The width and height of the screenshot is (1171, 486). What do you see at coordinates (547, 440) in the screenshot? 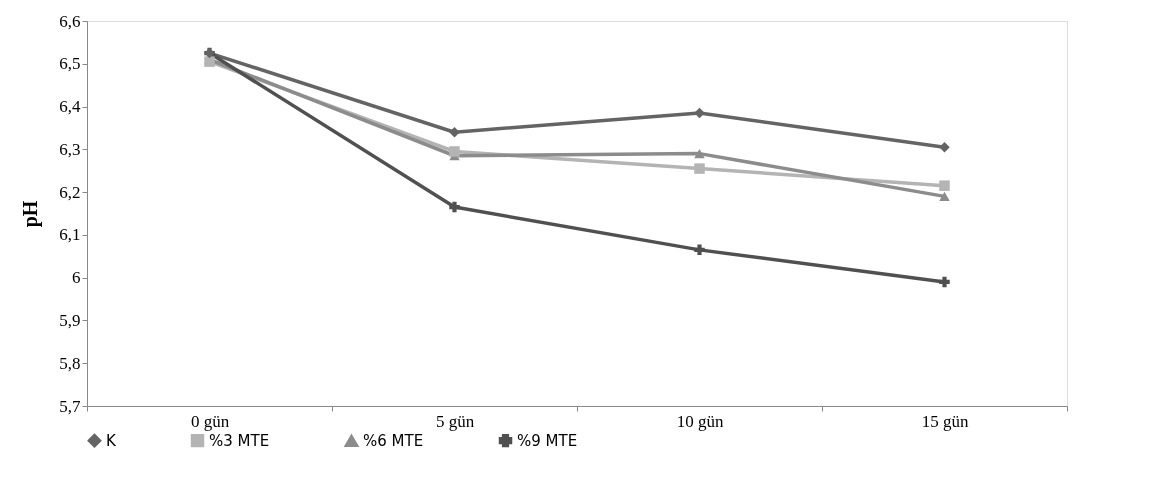
I see `legend-label: %9 MTE` at bounding box center [547, 440].